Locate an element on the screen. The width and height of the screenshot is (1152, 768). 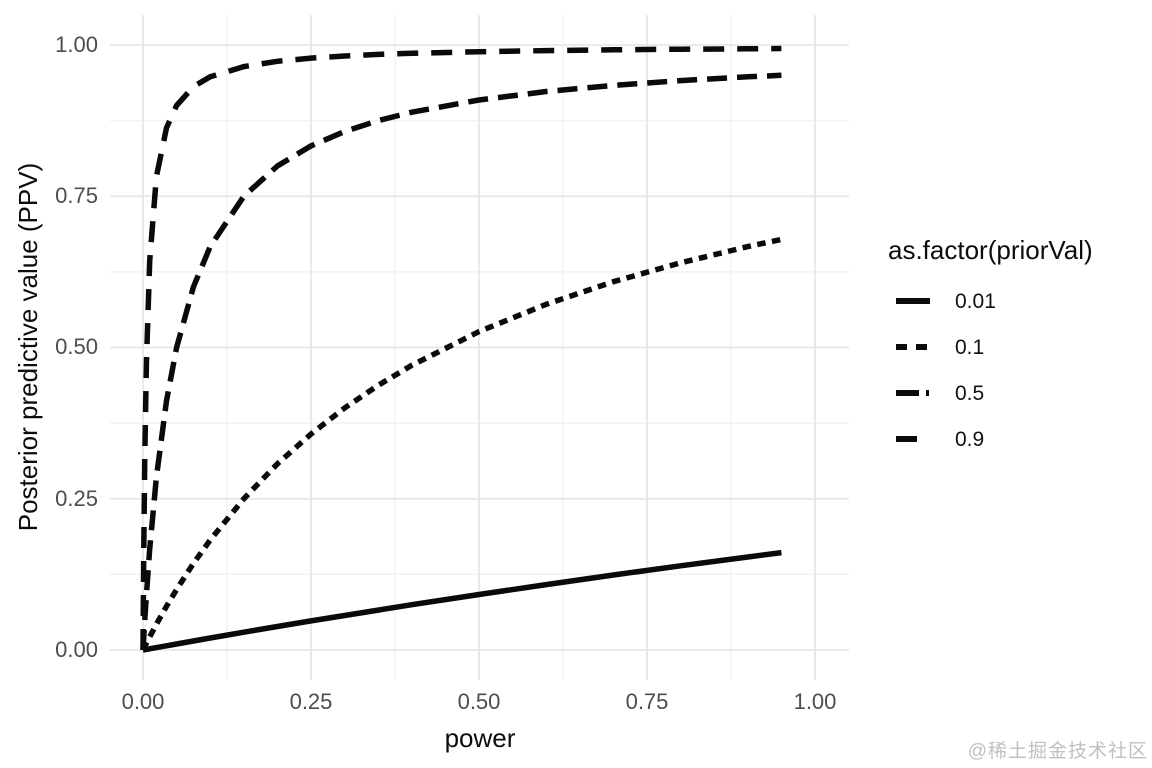
y-tick-label: 0.00 is located at coordinates (76, 649).